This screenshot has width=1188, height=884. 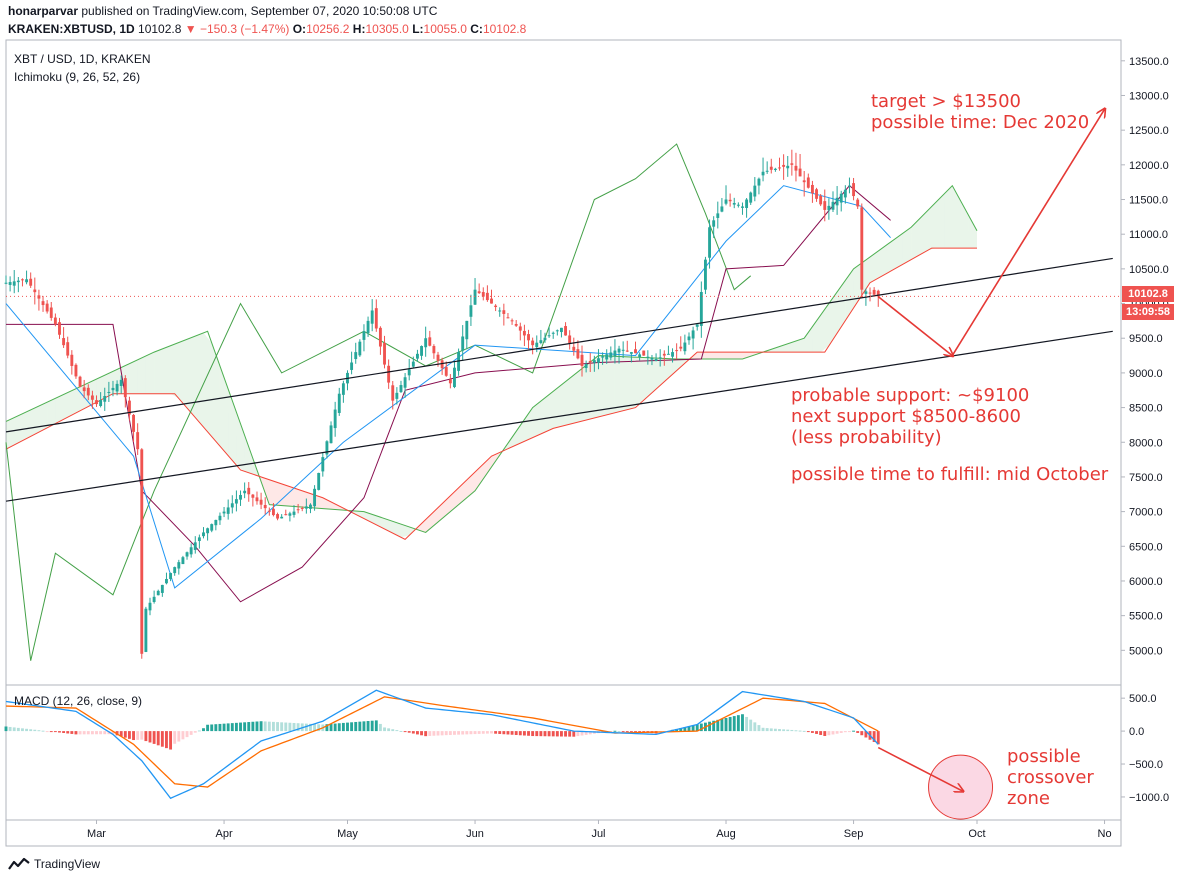 I want to click on price-tick-label: 9000.0, so click(x=1146, y=374).